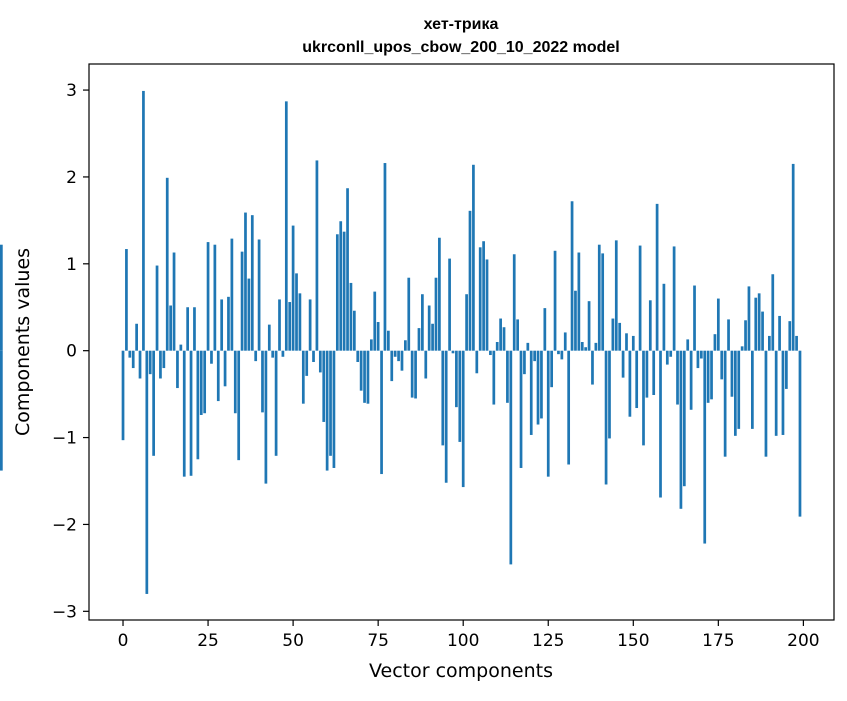 Image resolution: width=847 pixels, height=701 pixels. Describe the element at coordinates (64, 525) in the screenshot. I see `y-tick-label: −2` at that location.